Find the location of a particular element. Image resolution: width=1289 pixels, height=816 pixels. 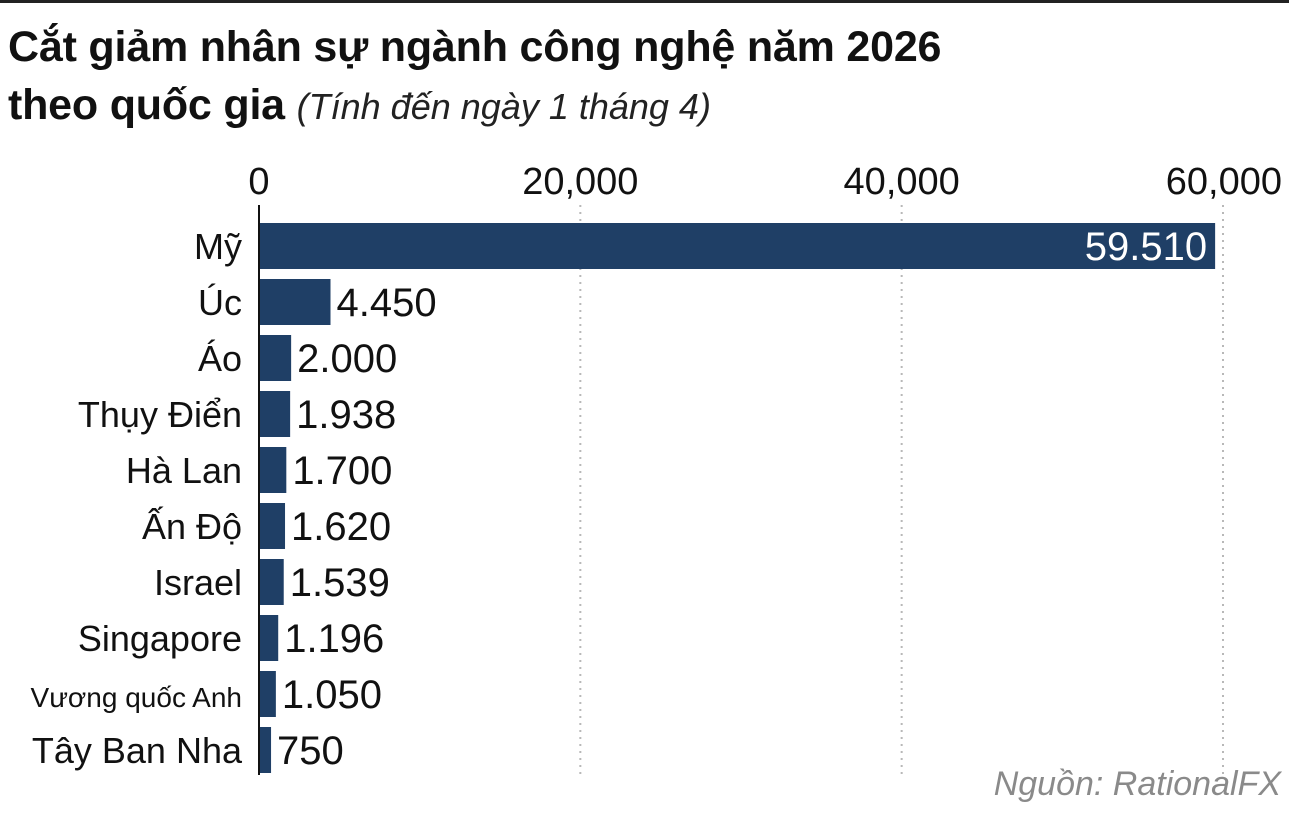

value-label-3: 1.938 is located at coordinates (346, 415).